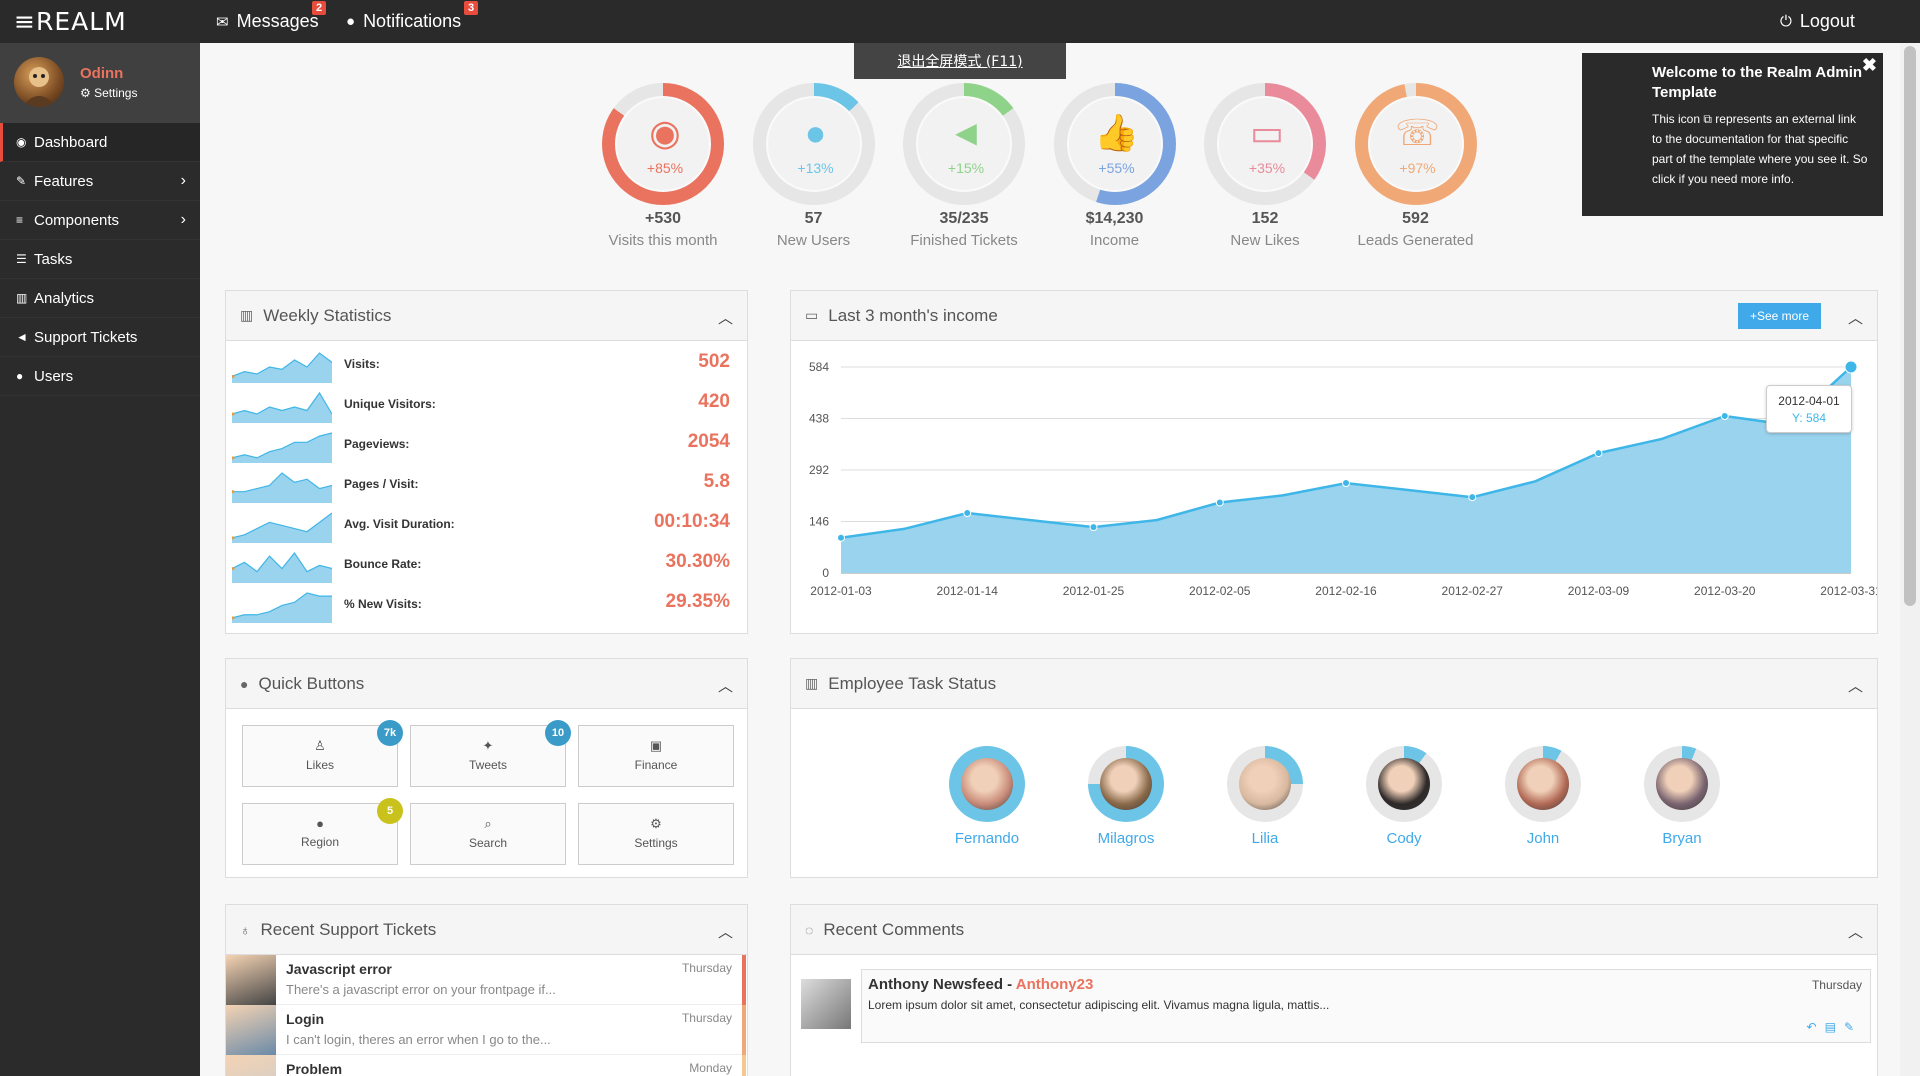 The image size is (1920, 1076). Describe the element at coordinates (964, 166) in the screenshot. I see `stat-circle: ◄ +15% 35/235 Finished Tickets` at that location.